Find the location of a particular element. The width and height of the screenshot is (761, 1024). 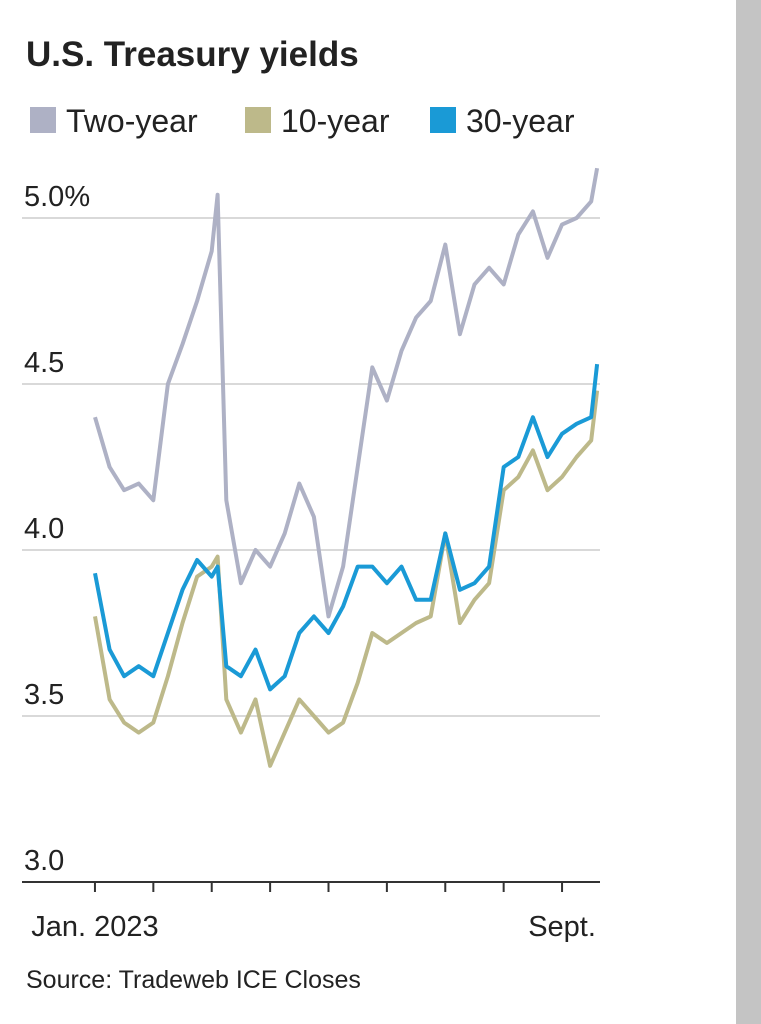

legend-label: 30-year is located at coordinates (520, 121).